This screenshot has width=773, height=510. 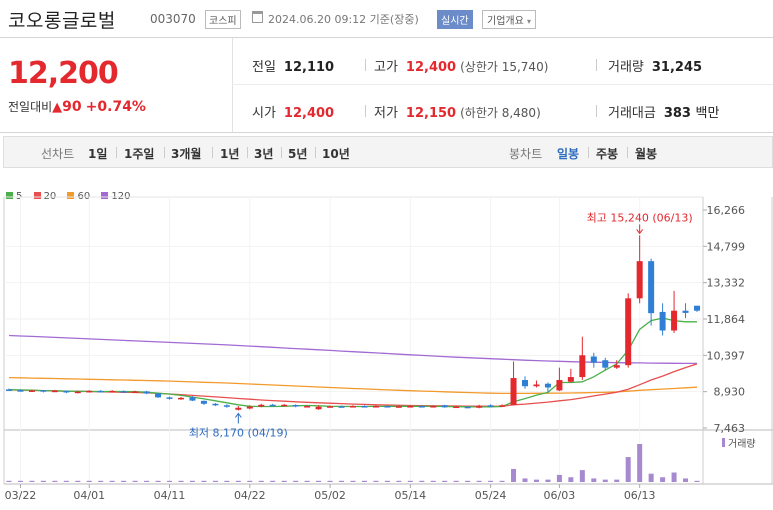 What do you see at coordinates (264, 154) in the screenshot?
I see `tab-3y: 3년` at bounding box center [264, 154].